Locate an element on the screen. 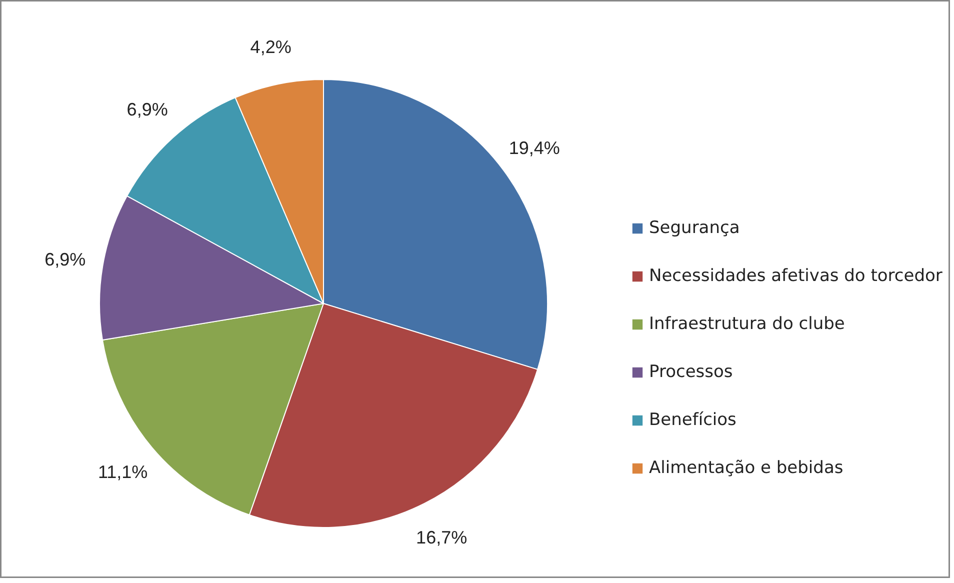 The image size is (954, 583). data-label: 19,4% is located at coordinates (534, 148).